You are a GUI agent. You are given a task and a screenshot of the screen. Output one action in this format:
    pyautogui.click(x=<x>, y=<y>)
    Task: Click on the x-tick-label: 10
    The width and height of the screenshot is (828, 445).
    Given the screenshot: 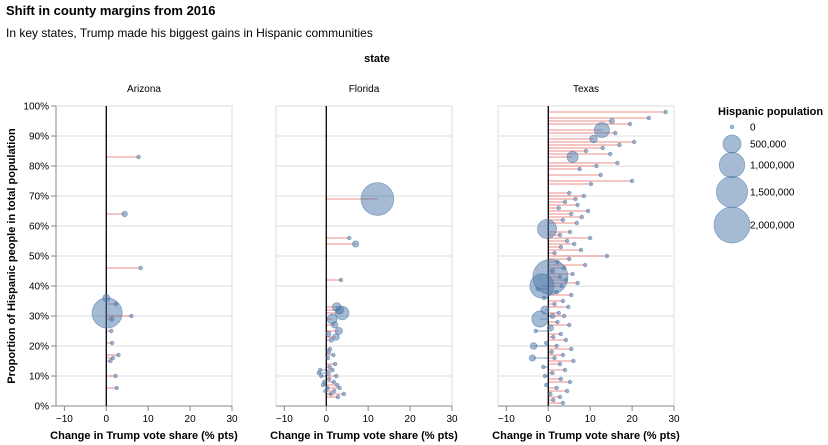 What is the action you would take?
    pyautogui.click(x=591, y=419)
    